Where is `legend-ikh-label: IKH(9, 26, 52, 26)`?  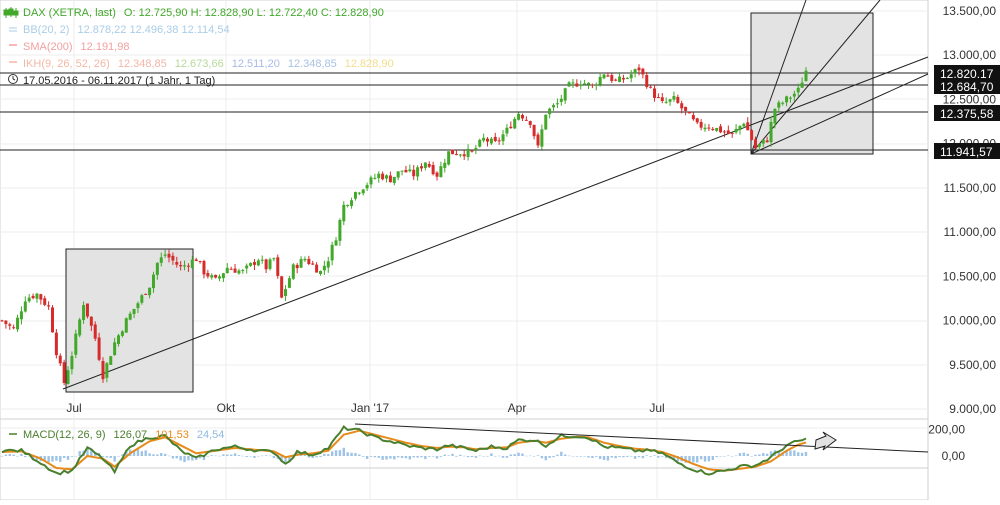 legend-ikh-label: IKH(9, 26, 52, 26) is located at coordinates (66, 64).